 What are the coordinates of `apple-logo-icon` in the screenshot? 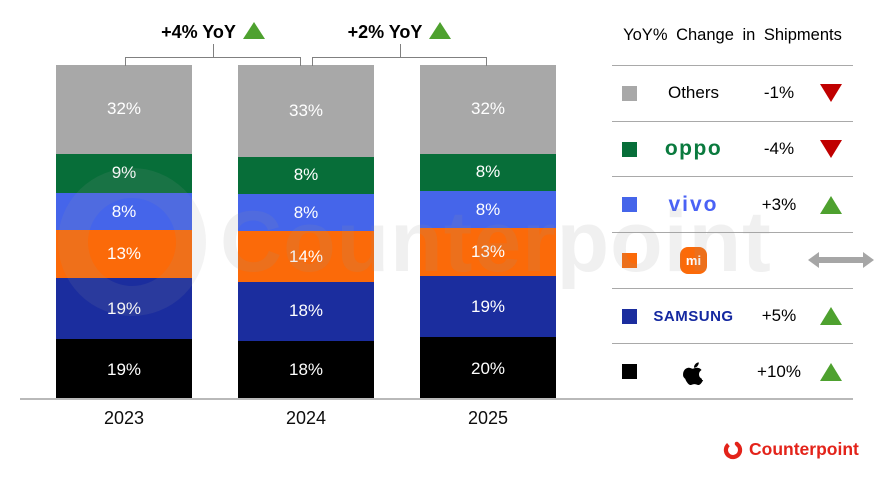 It's located at (692, 373).